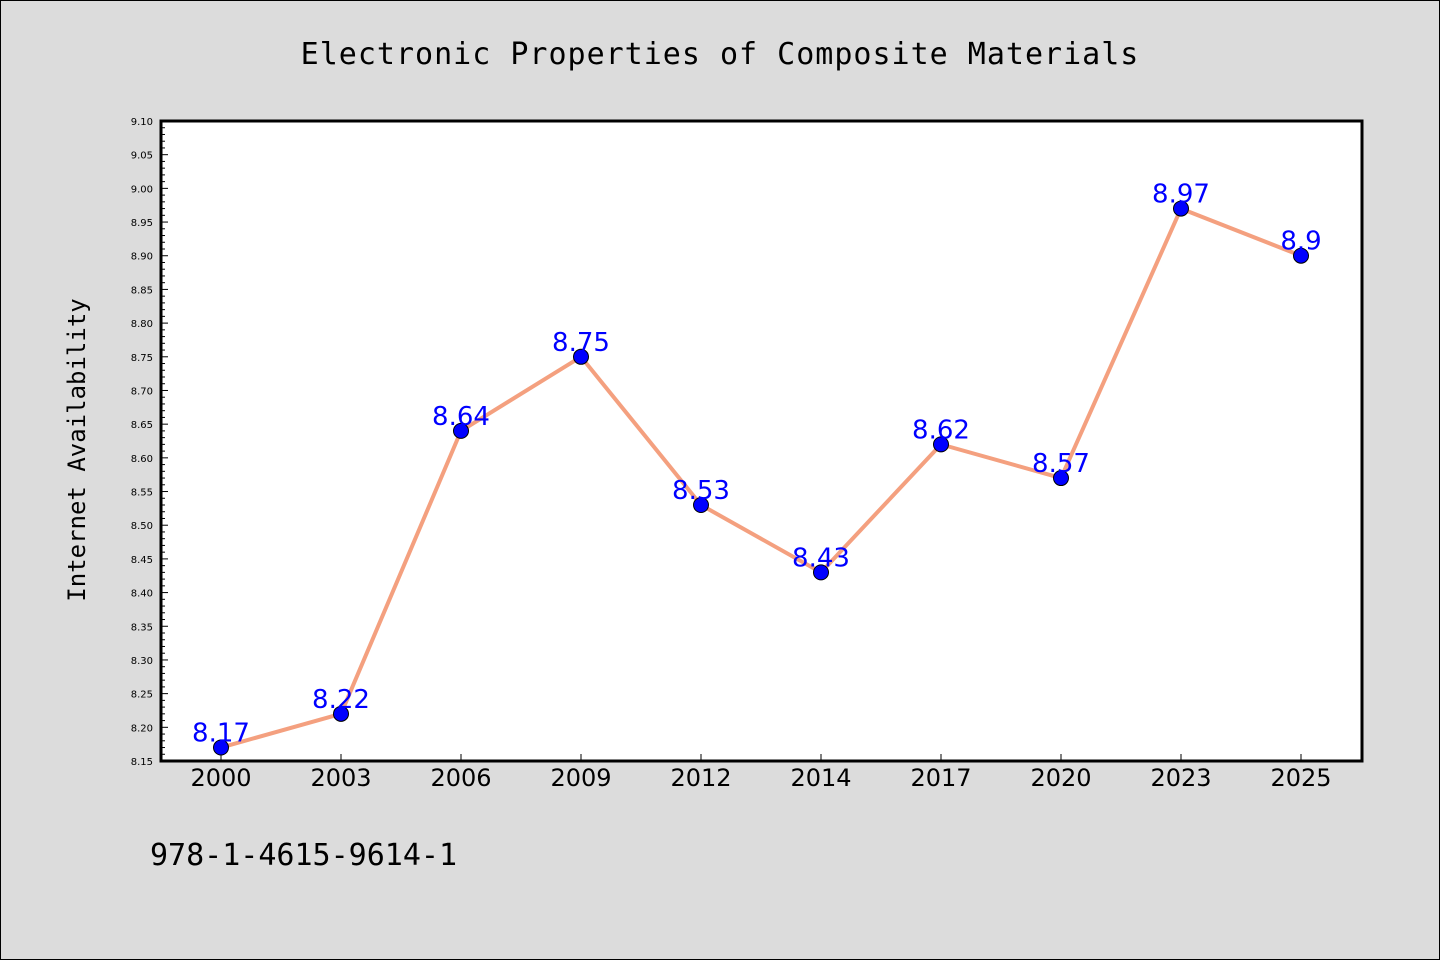 The image size is (1440, 960). Describe the element at coordinates (221, 734) in the screenshot. I see `data-label: 8.17` at that location.